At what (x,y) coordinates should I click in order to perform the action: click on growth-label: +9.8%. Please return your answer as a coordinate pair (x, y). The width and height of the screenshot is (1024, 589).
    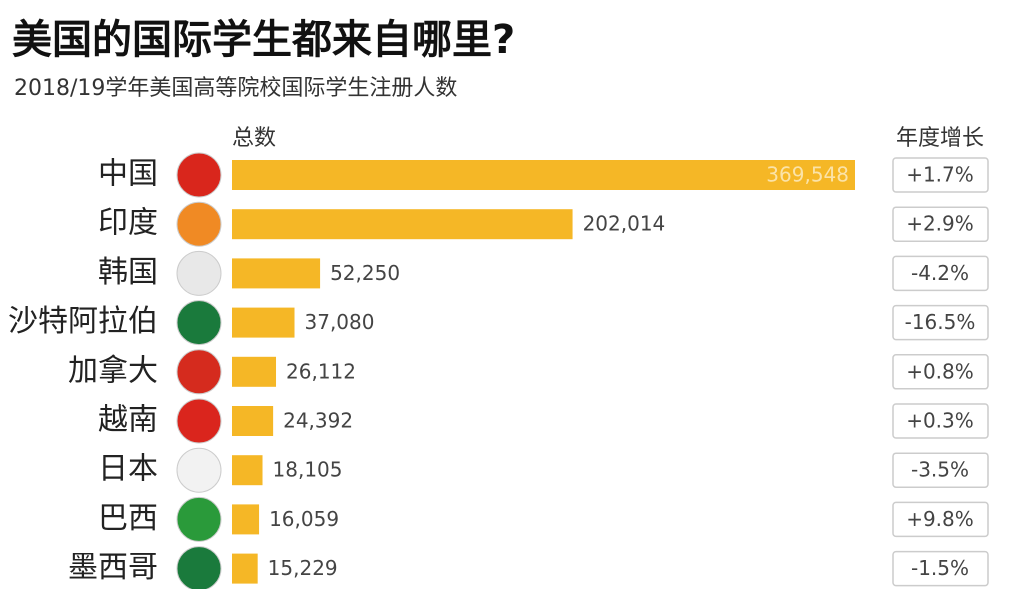
    Looking at the image, I should click on (940, 519).